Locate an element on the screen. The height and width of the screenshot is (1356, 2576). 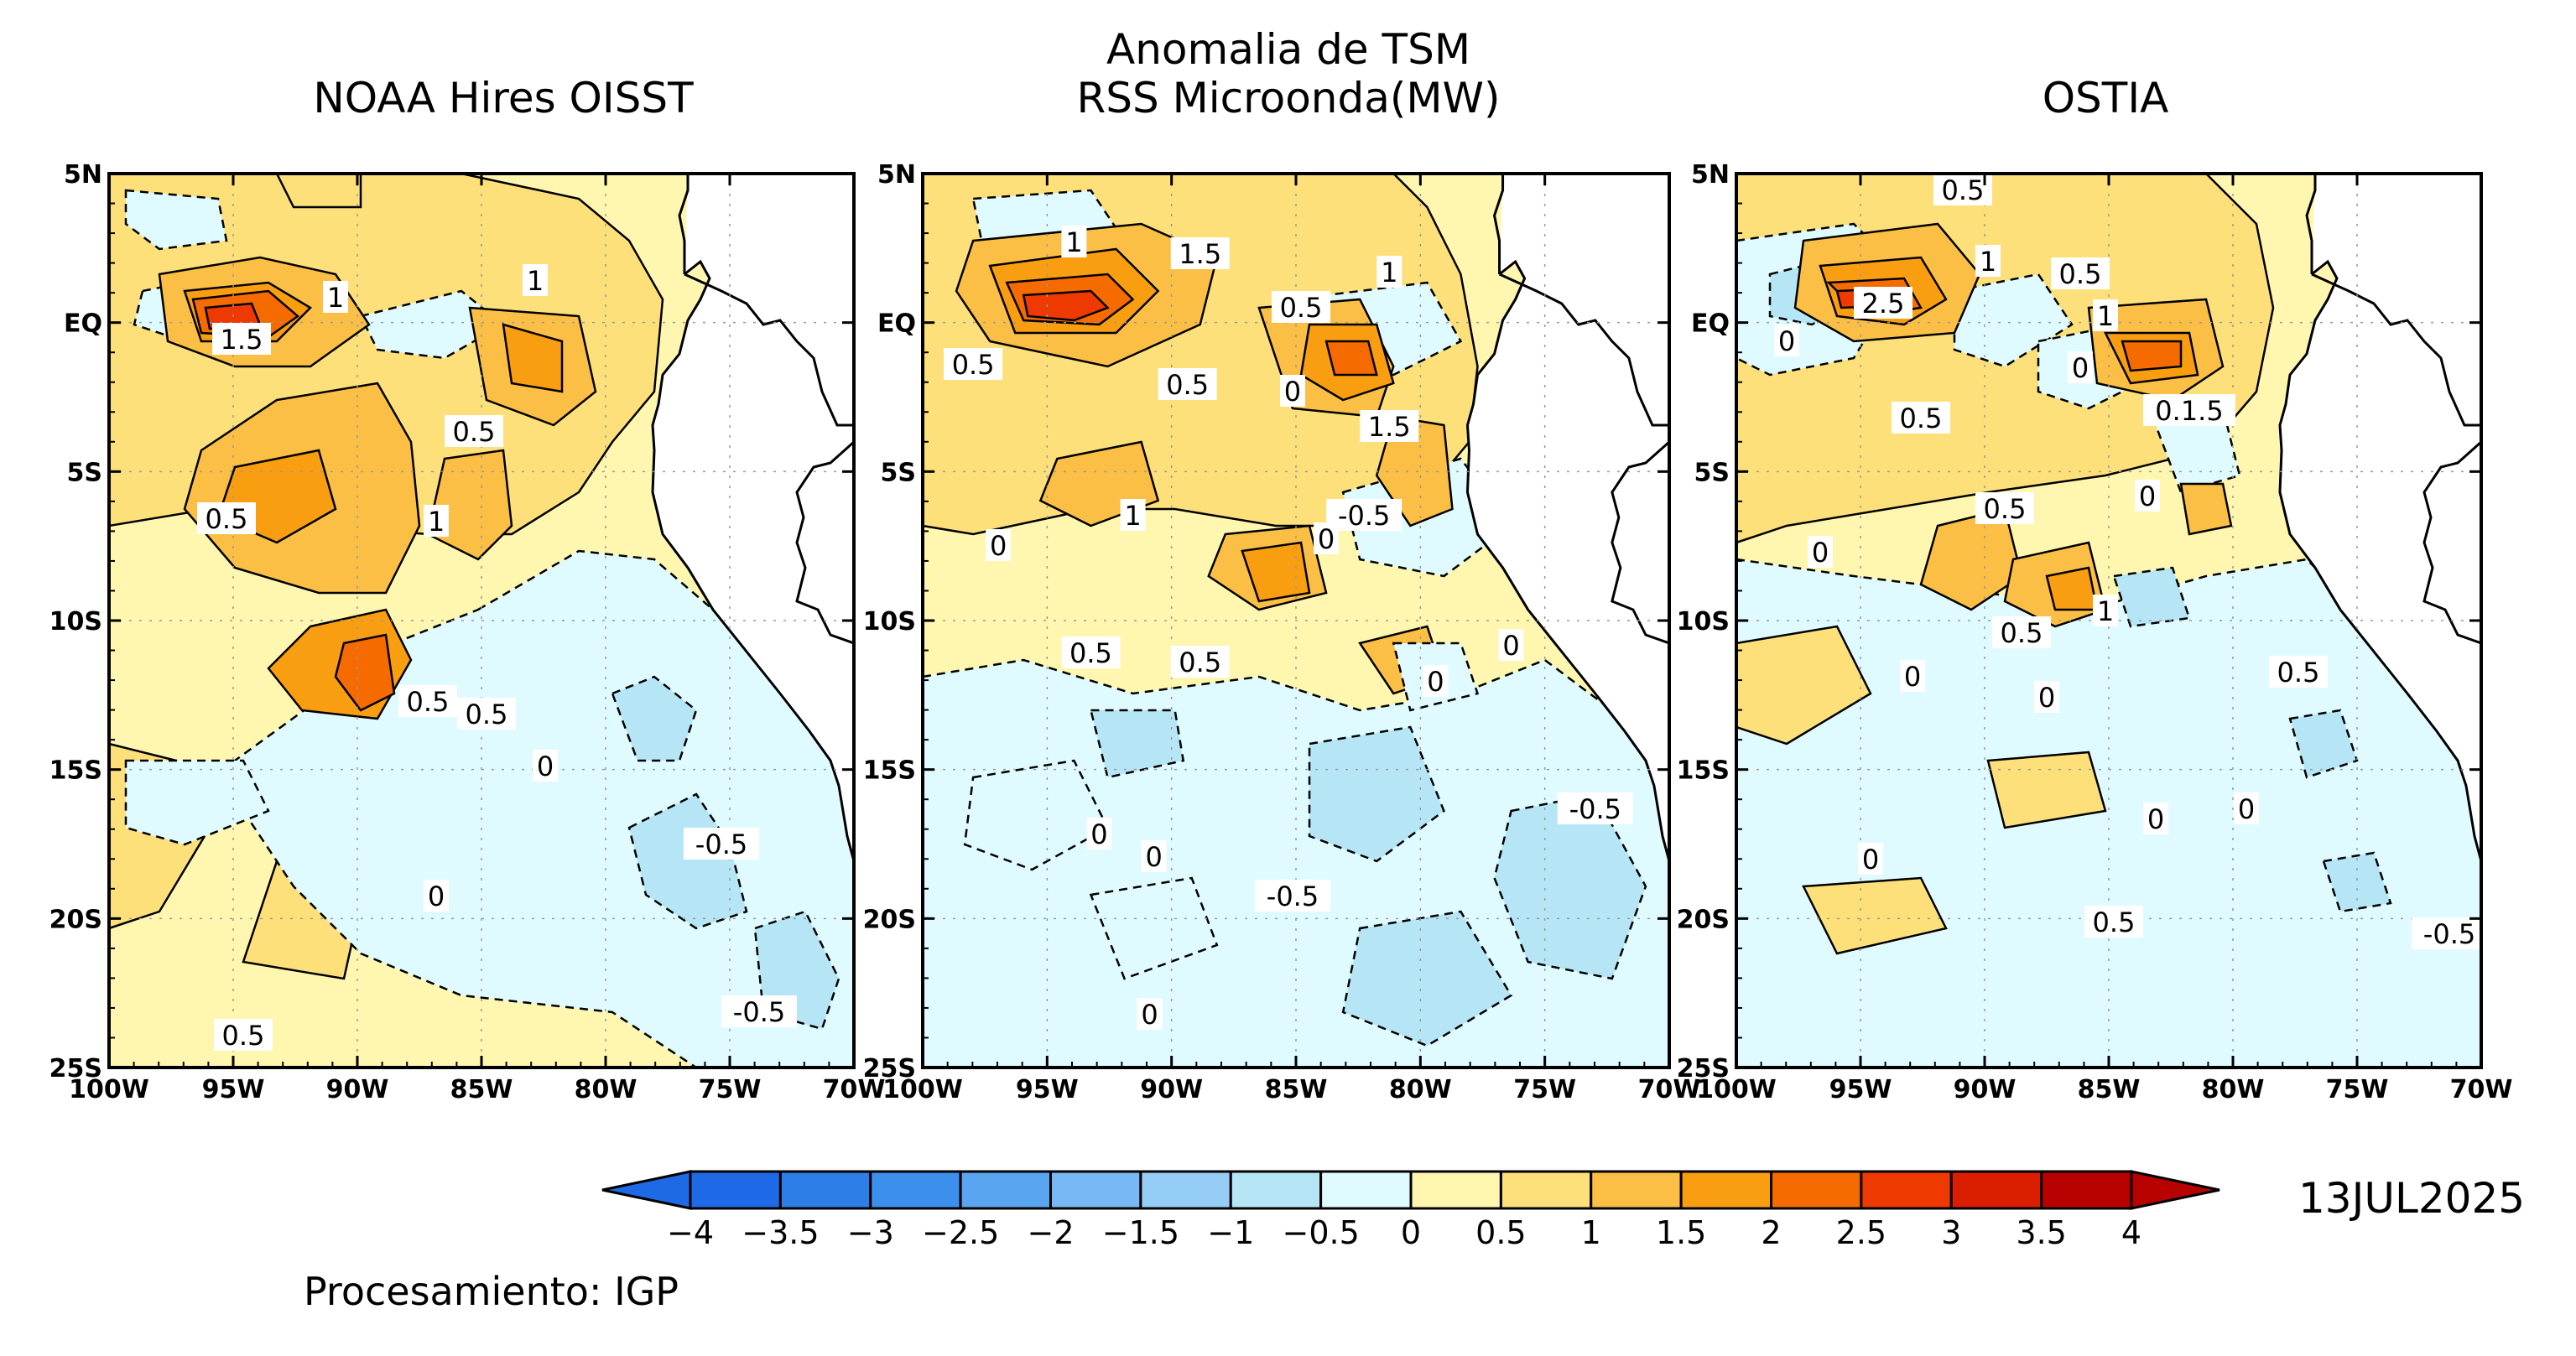
colorbar-label: −0.5 is located at coordinates (1320, 1232).